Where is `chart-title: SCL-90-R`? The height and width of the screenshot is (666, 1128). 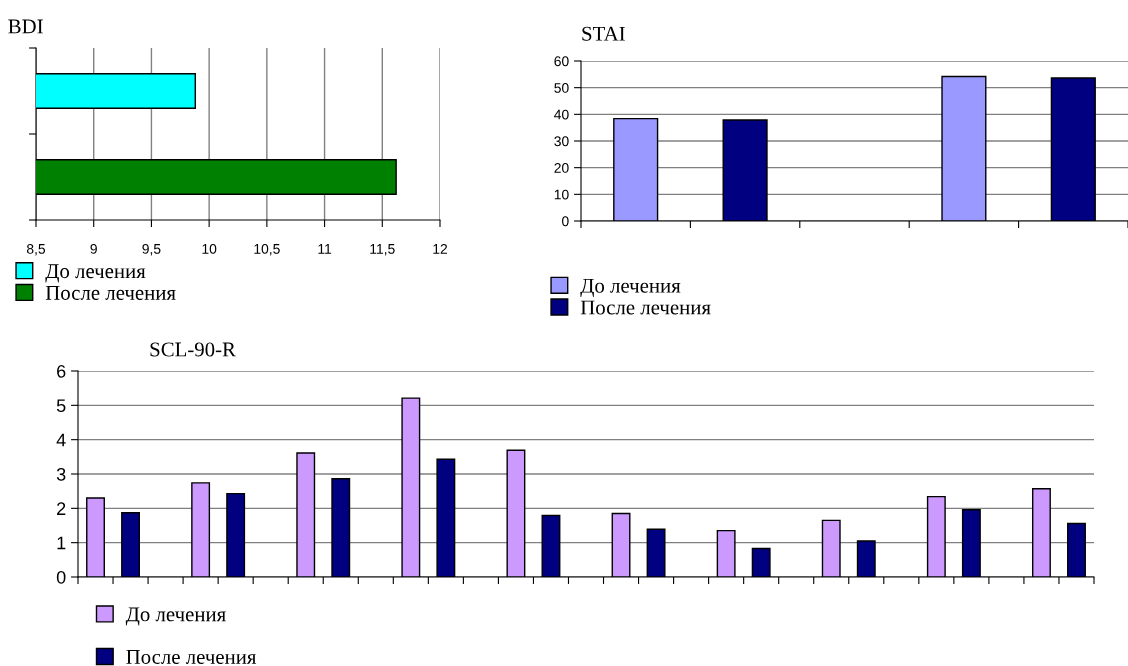
chart-title: SCL-90-R is located at coordinates (193, 349).